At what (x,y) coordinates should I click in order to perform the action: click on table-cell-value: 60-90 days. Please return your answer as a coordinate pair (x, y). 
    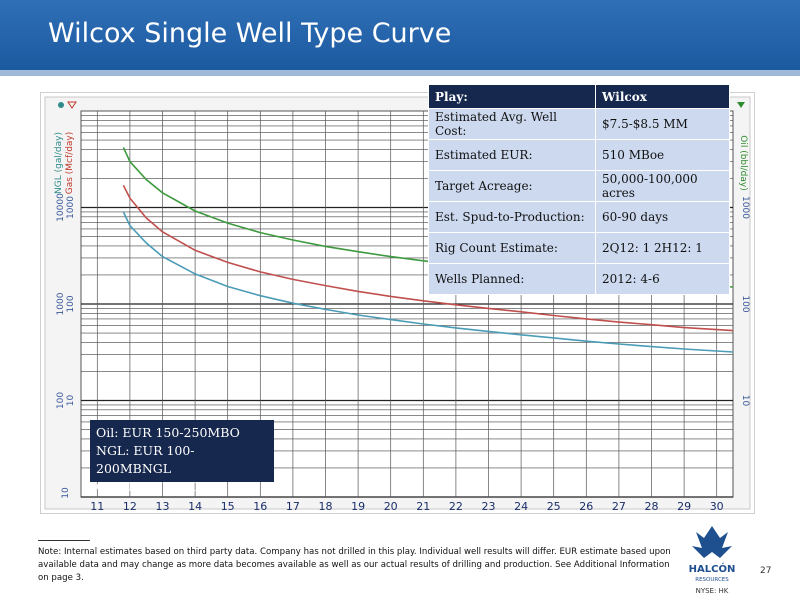
    Looking at the image, I should click on (662, 217).